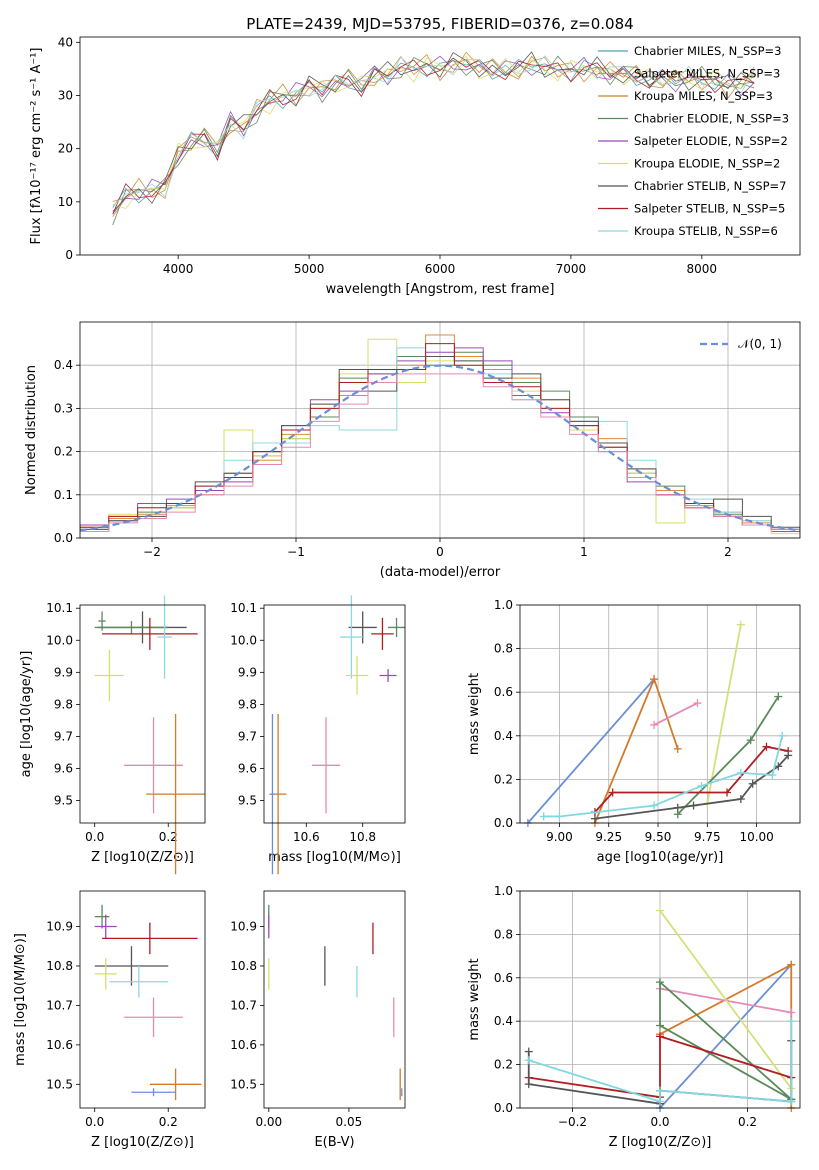 This screenshot has height=1170, width=819. What do you see at coordinates (334, 1142) in the screenshot?
I see `x-axis-label: E(B-V)` at bounding box center [334, 1142].